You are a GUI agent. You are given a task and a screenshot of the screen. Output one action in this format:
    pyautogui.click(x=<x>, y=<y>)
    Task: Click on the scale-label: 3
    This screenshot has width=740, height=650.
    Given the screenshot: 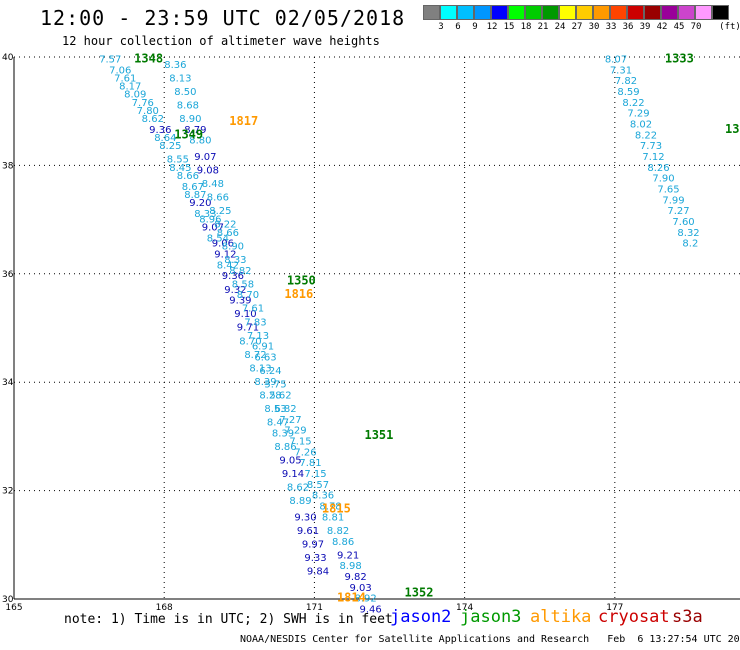 What is the action you would take?
    pyautogui.click(x=441, y=27)
    